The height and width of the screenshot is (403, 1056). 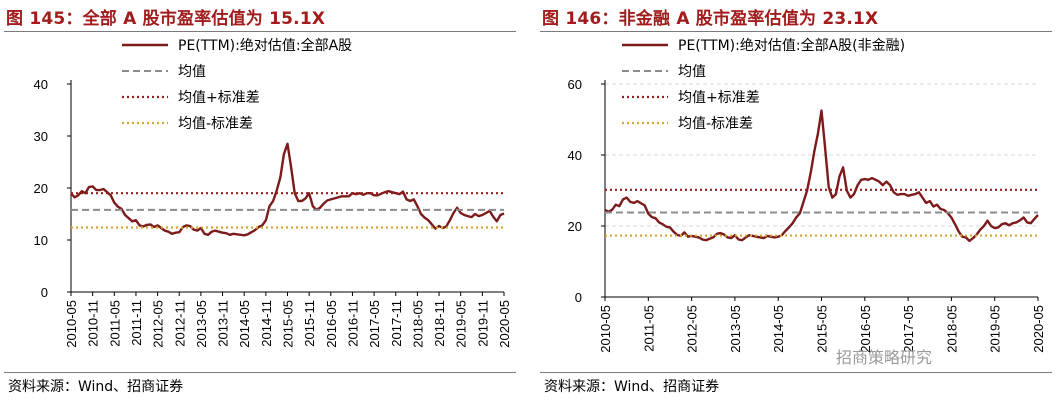 What do you see at coordinates (166, 19) in the screenshot?
I see `chart-title: 图 145：全部 A 股市盈率估值为 15.1X` at bounding box center [166, 19].